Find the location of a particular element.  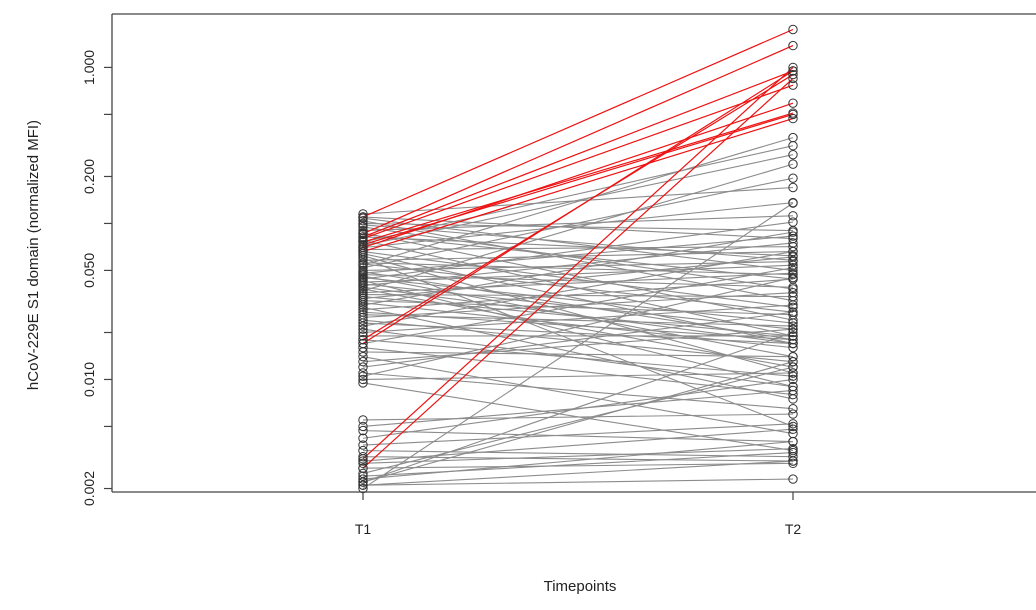

y-tick-label: 0.200 is located at coordinates (89, 176).